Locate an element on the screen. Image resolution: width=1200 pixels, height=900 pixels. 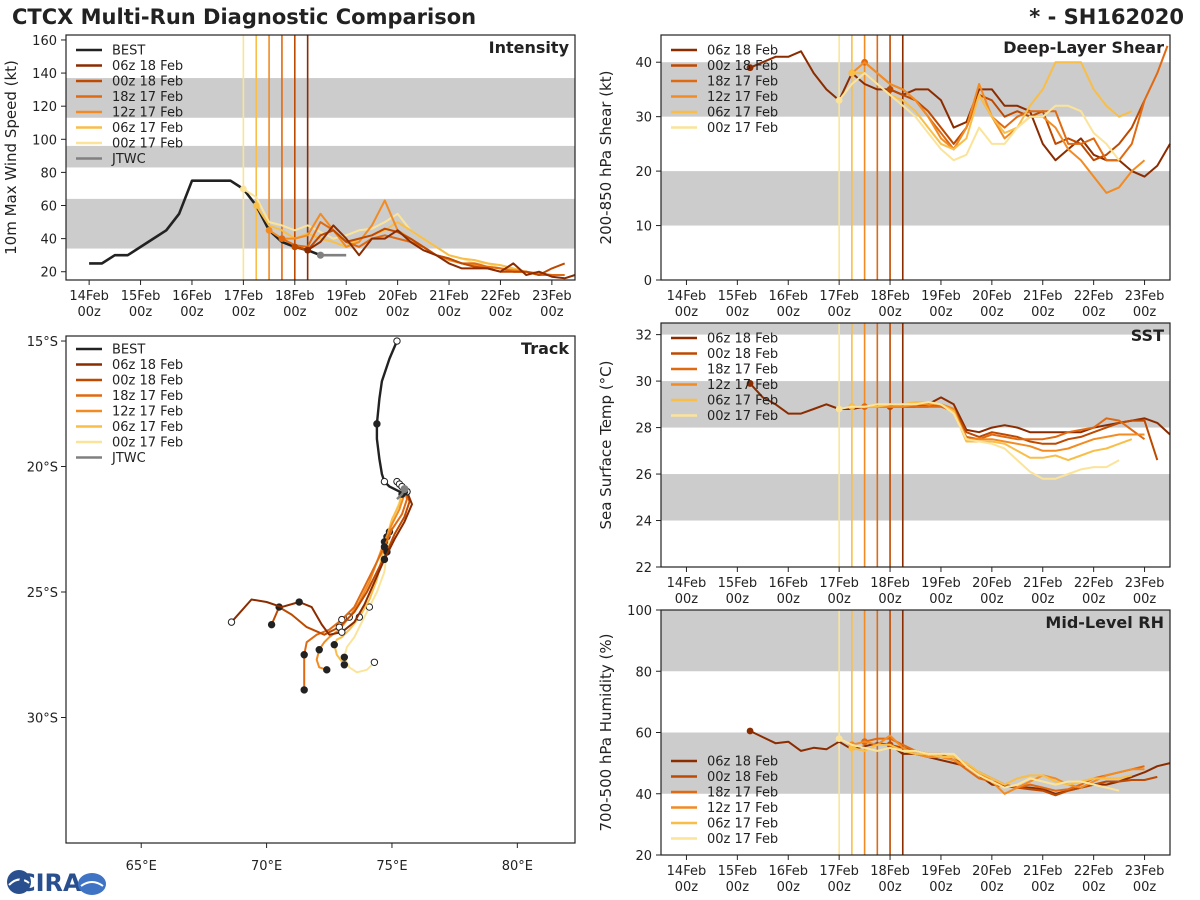
y-tick-label: 20 is located at coordinates (643, 856).